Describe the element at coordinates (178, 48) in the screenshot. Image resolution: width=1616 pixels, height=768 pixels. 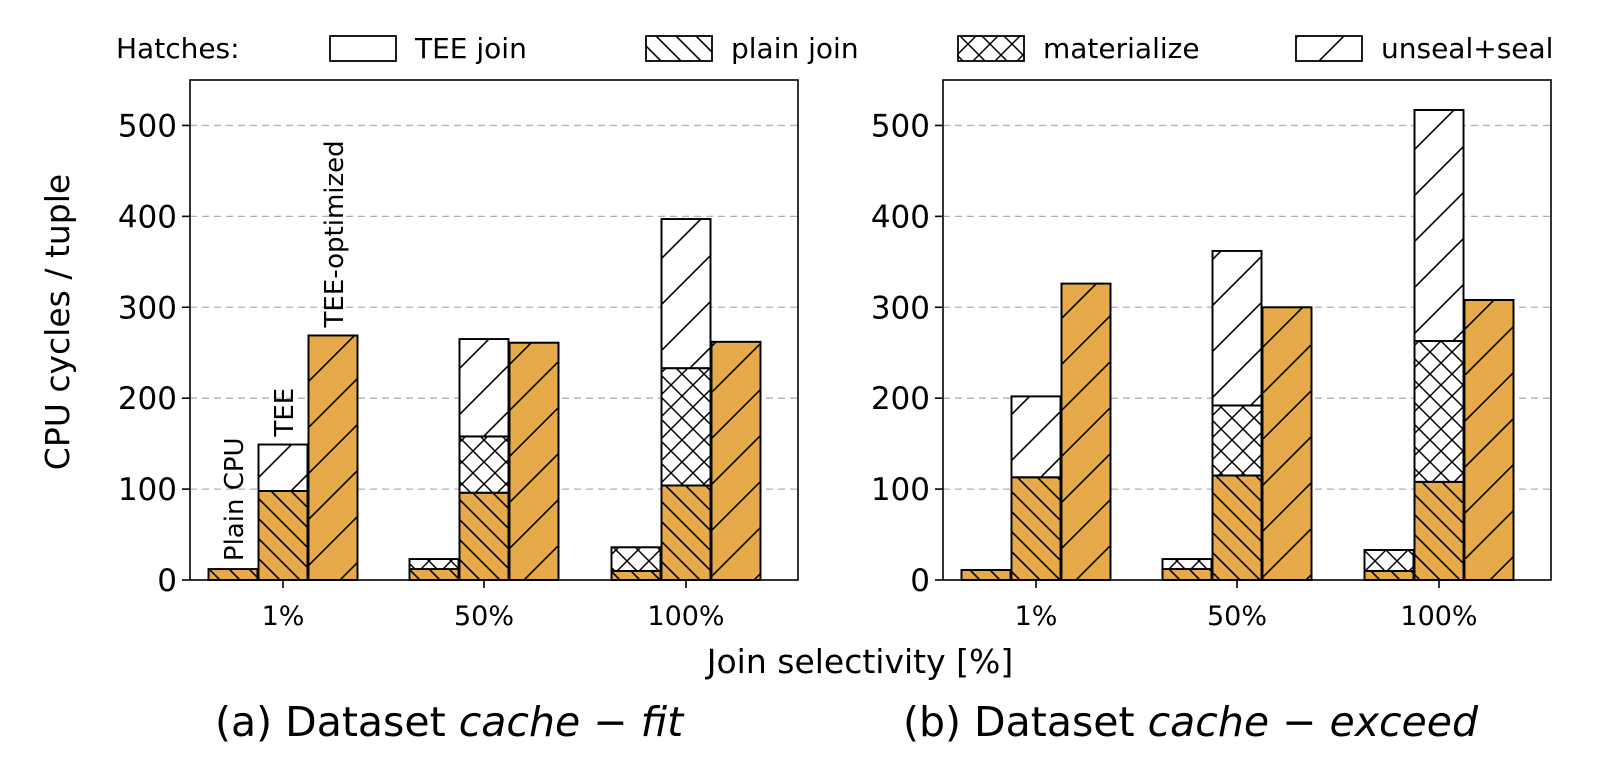
I see `legend-title: Hatches:` at that location.